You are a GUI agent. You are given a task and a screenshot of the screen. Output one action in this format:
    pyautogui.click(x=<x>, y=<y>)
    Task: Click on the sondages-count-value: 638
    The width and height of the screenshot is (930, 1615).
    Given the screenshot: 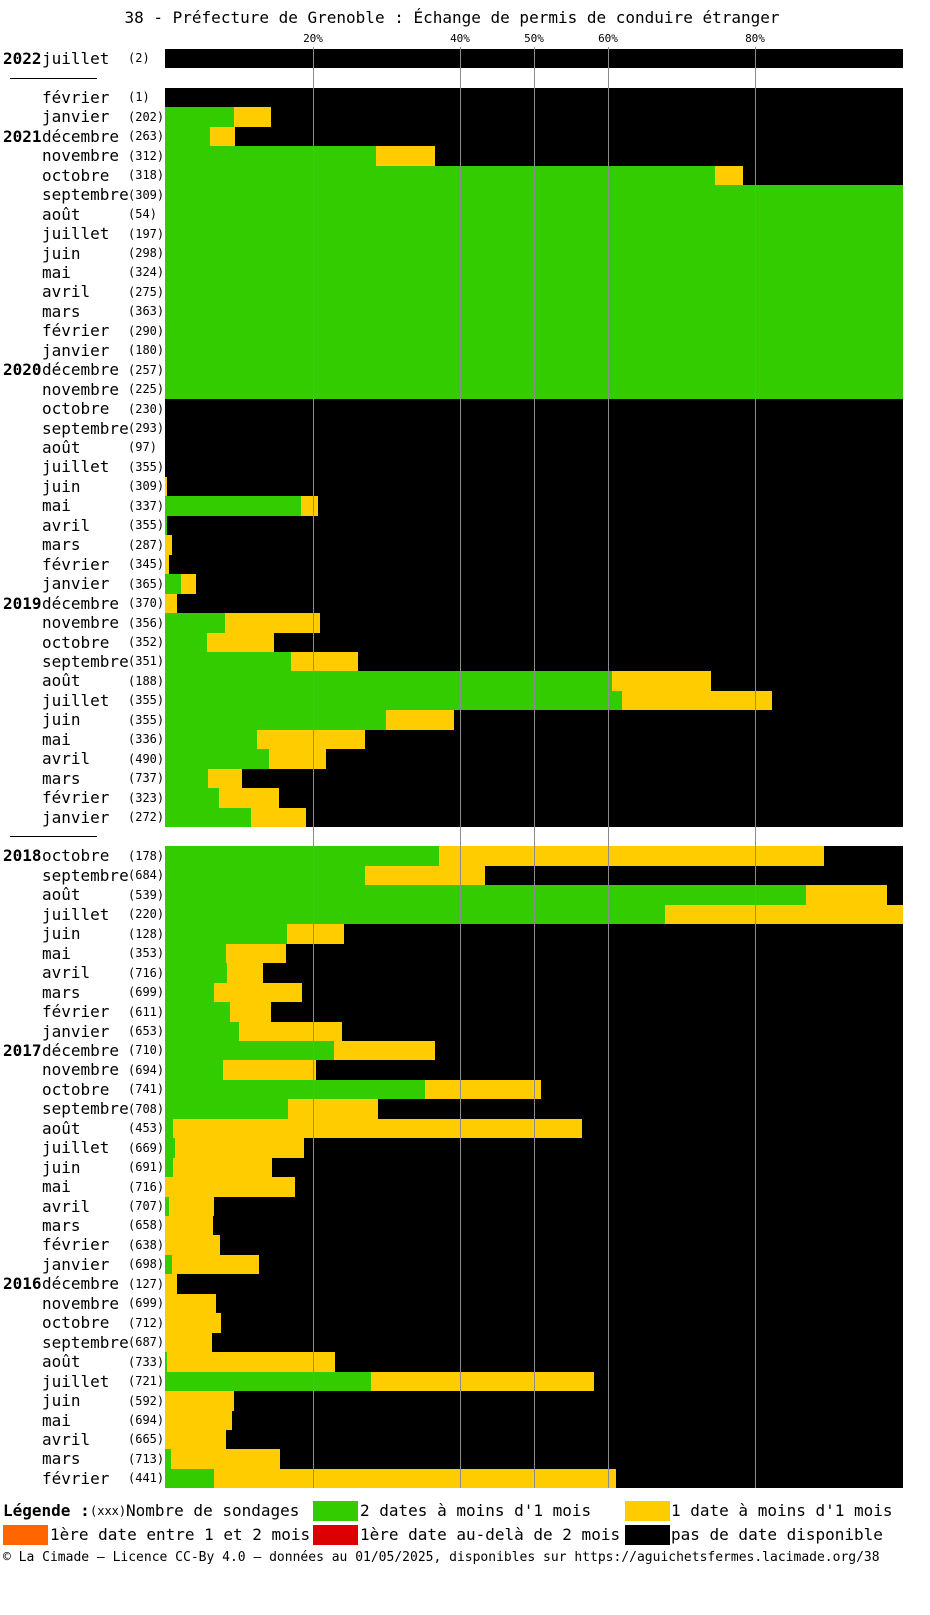 What is the action you would take?
    pyautogui.click(x=146, y=1245)
    